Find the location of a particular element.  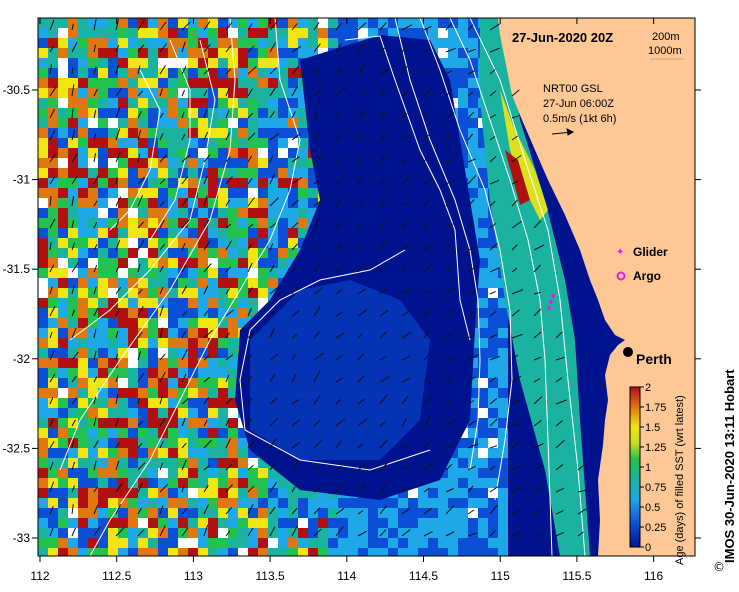

glider-legend: ✦ Glider is located at coordinates (642, 252).